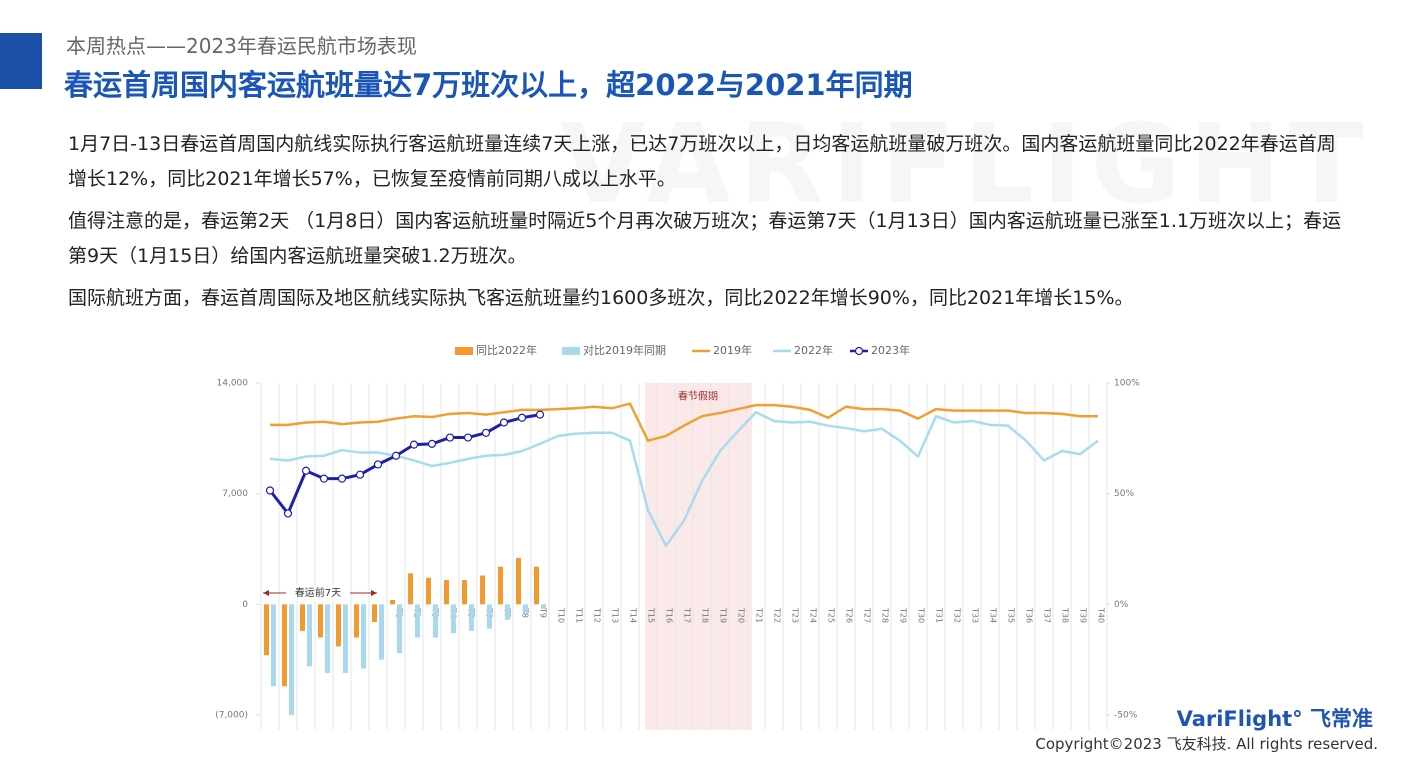 Image resolution: width=1407 pixels, height=774 pixels. Describe the element at coordinates (732, 350) in the screenshot. I see `legend-label: 2019年` at that location.